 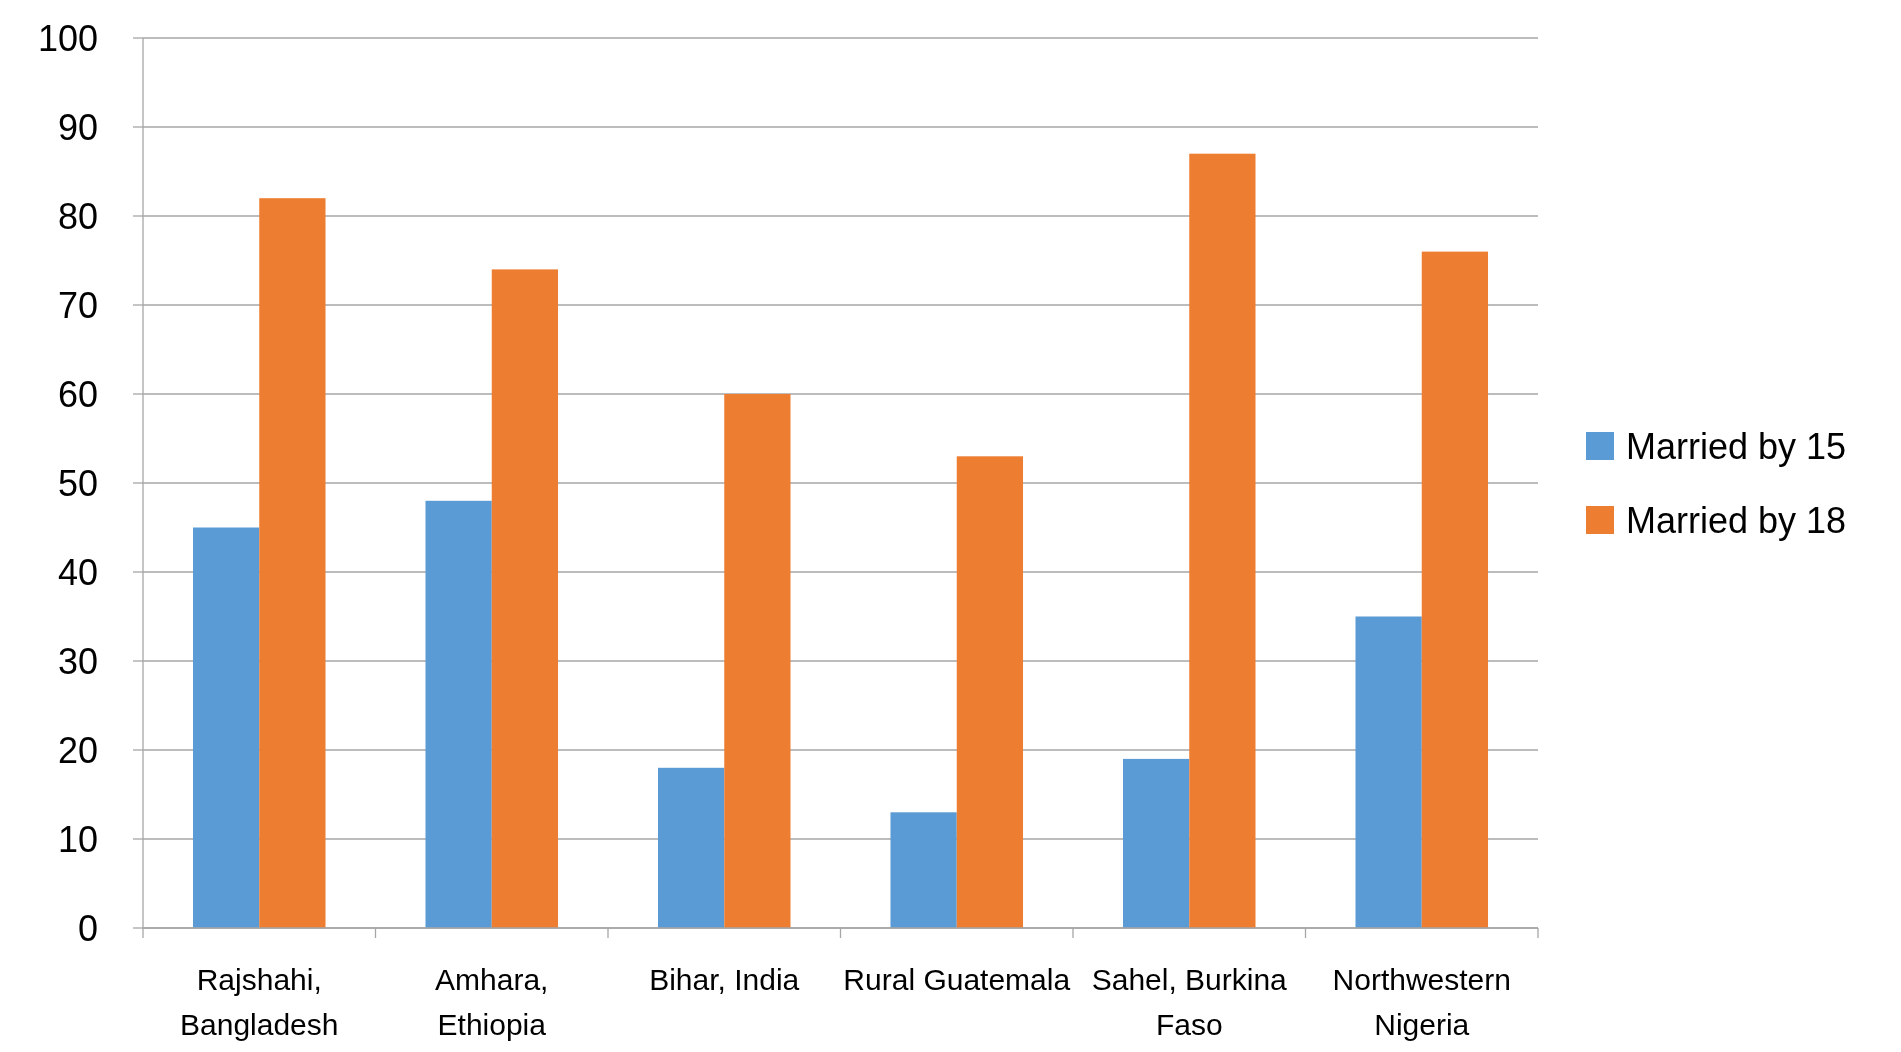 I want to click on y-tick-label: 60, so click(x=77, y=394).